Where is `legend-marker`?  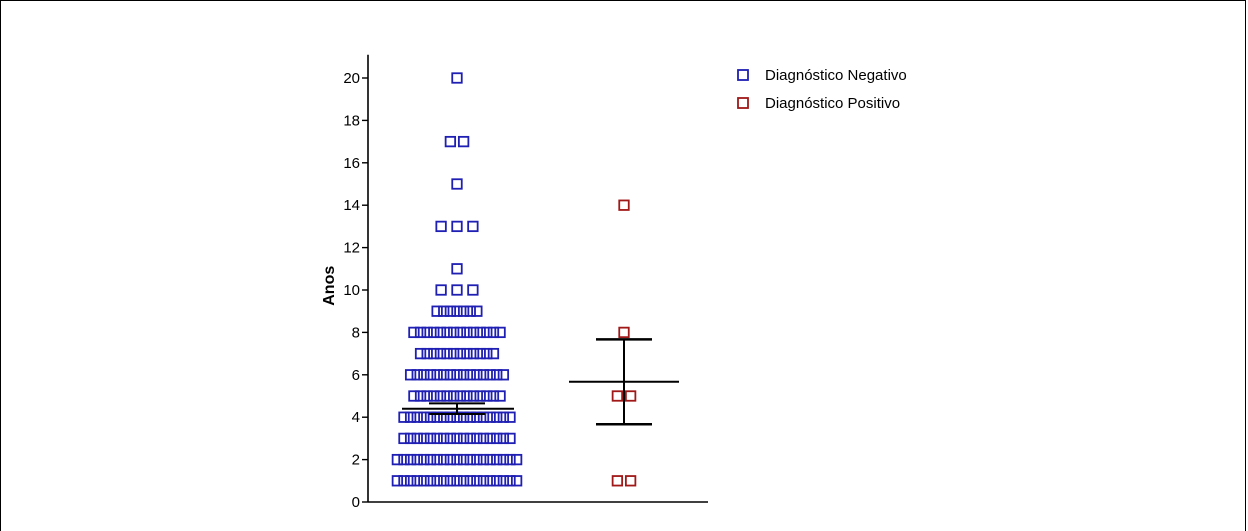
legend-marker is located at coordinates (743, 75).